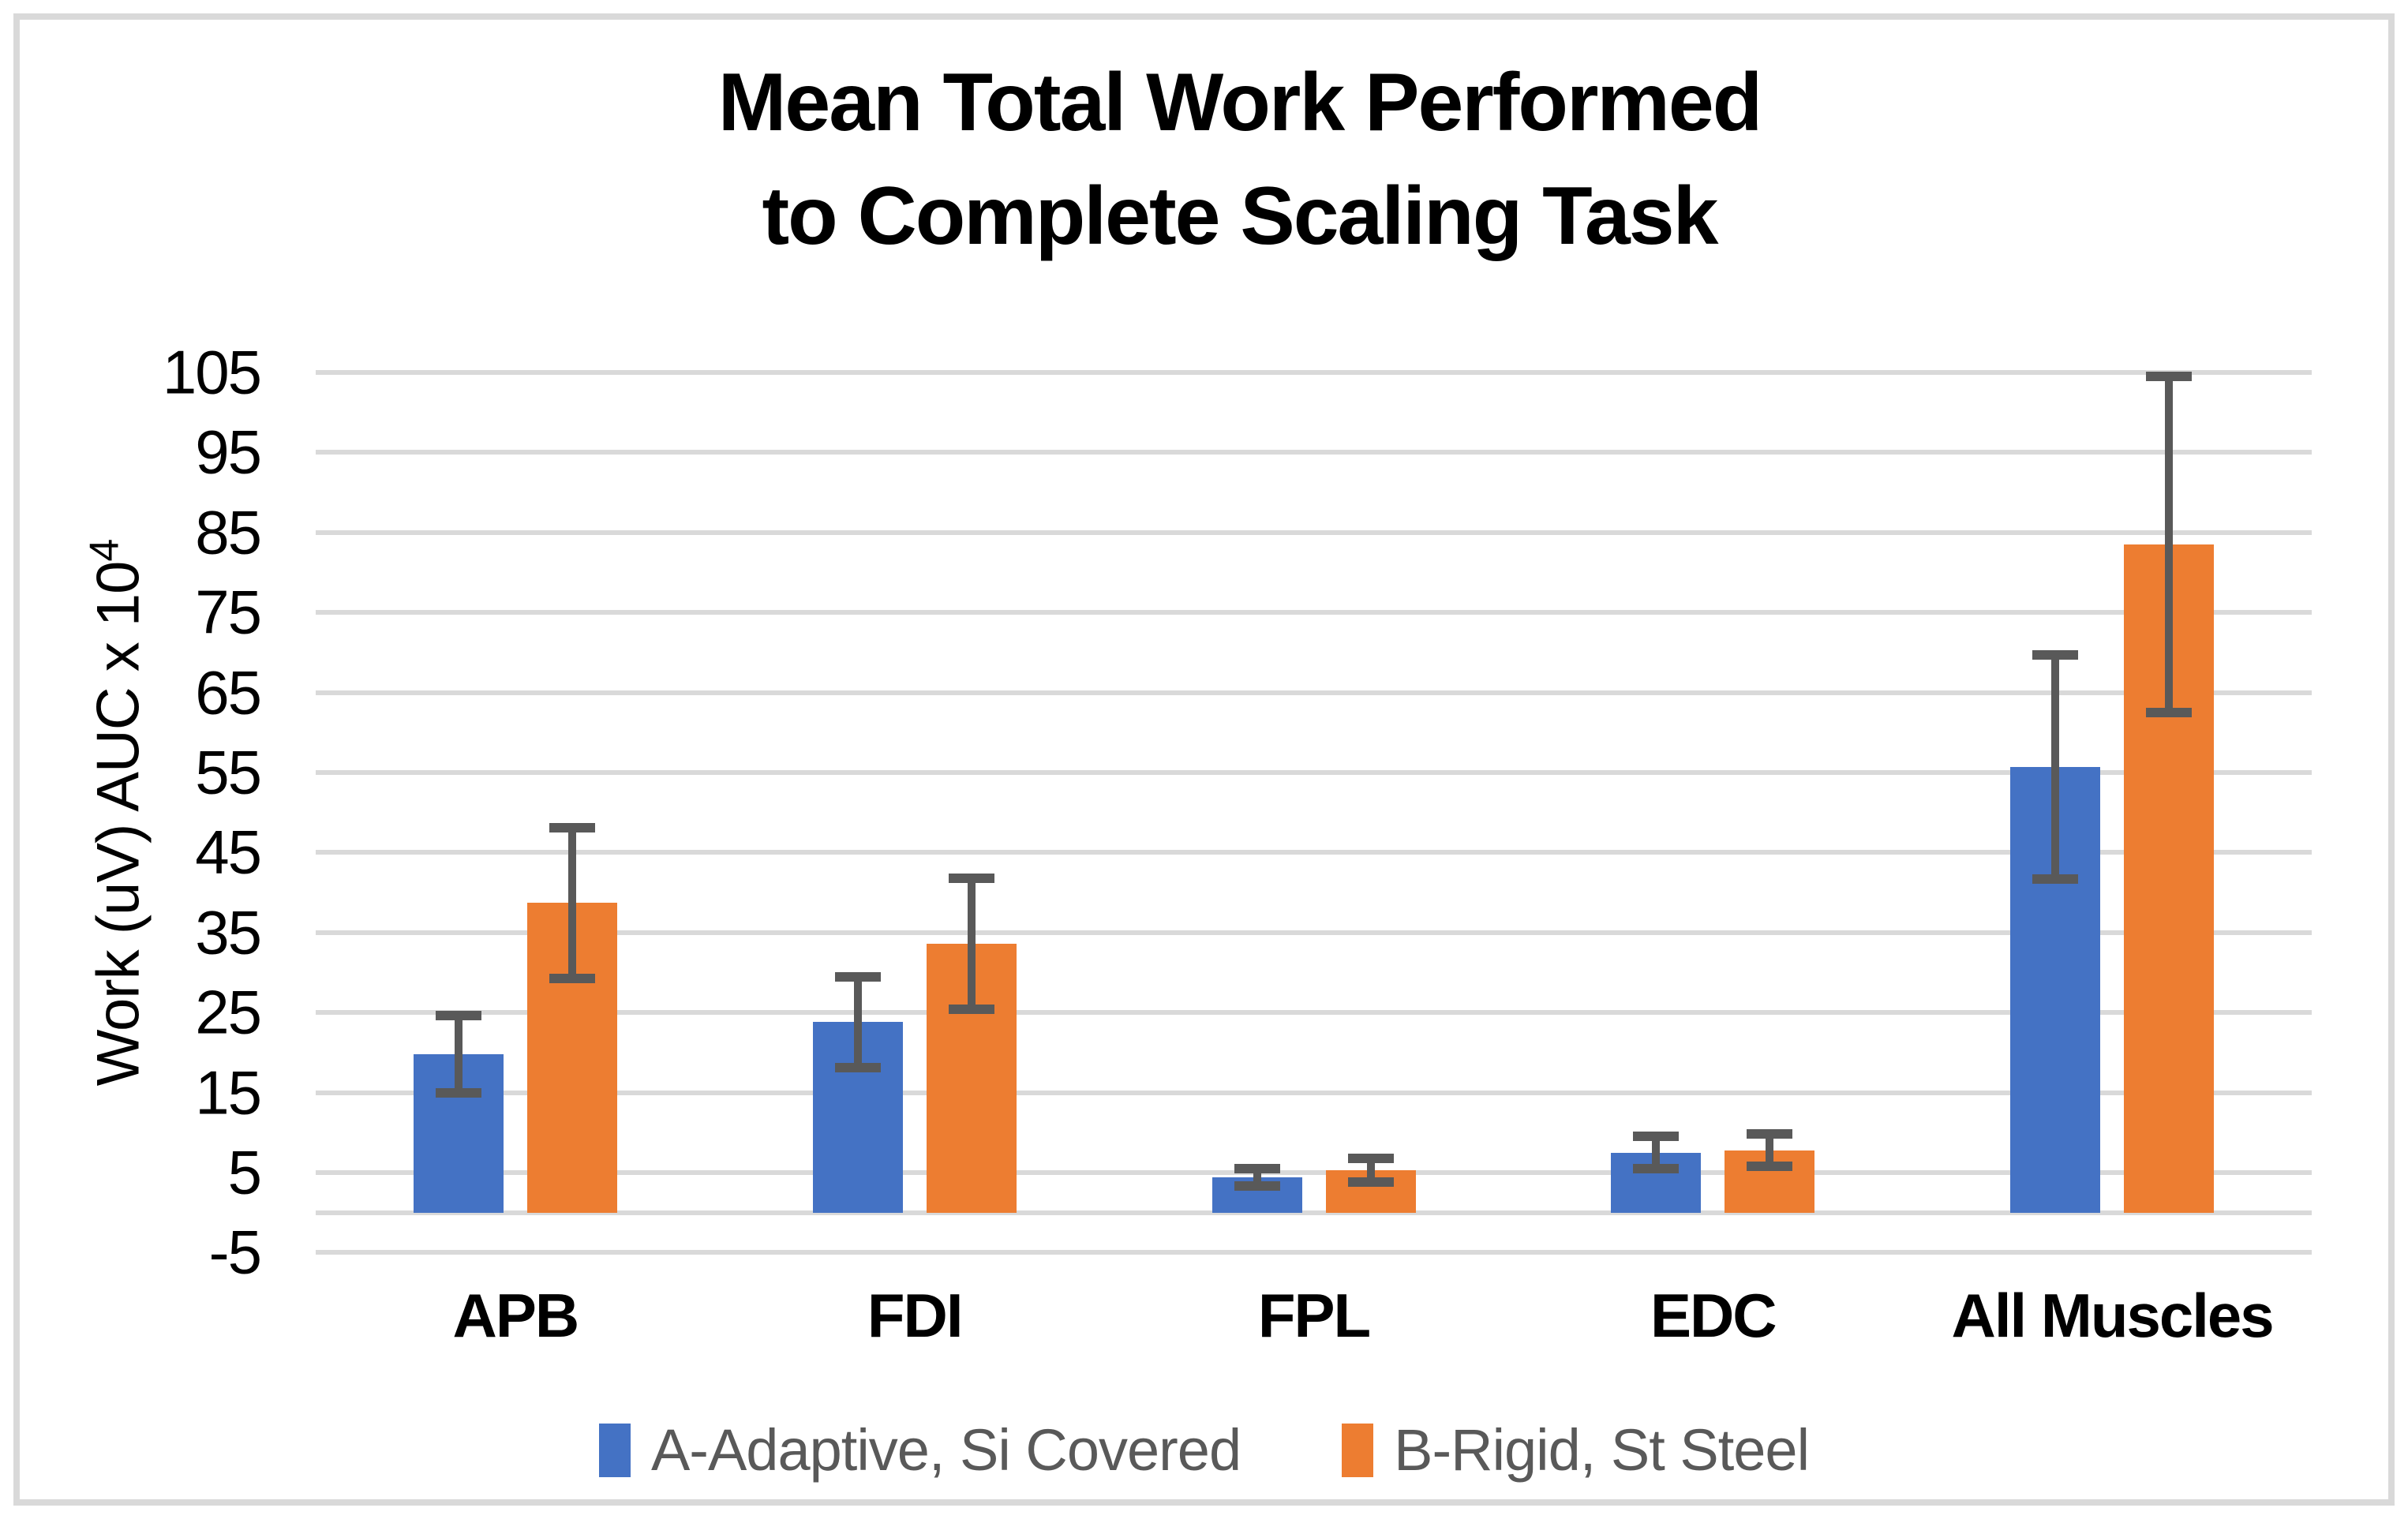 The width and height of the screenshot is (2408, 1519). I want to click on chart-title-line-1: Mean Total Work Performed, so click(1240, 102).